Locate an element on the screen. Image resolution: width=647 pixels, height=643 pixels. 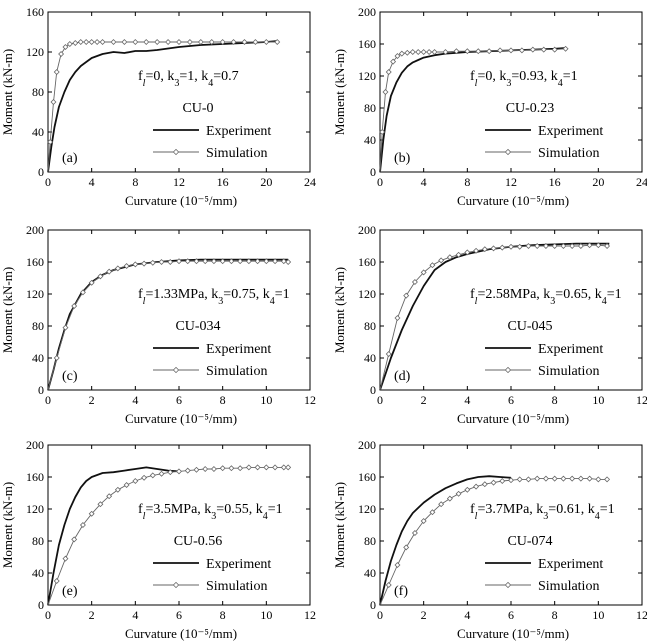
param-text: =2.58MPa, k is located at coordinates (513, 294).